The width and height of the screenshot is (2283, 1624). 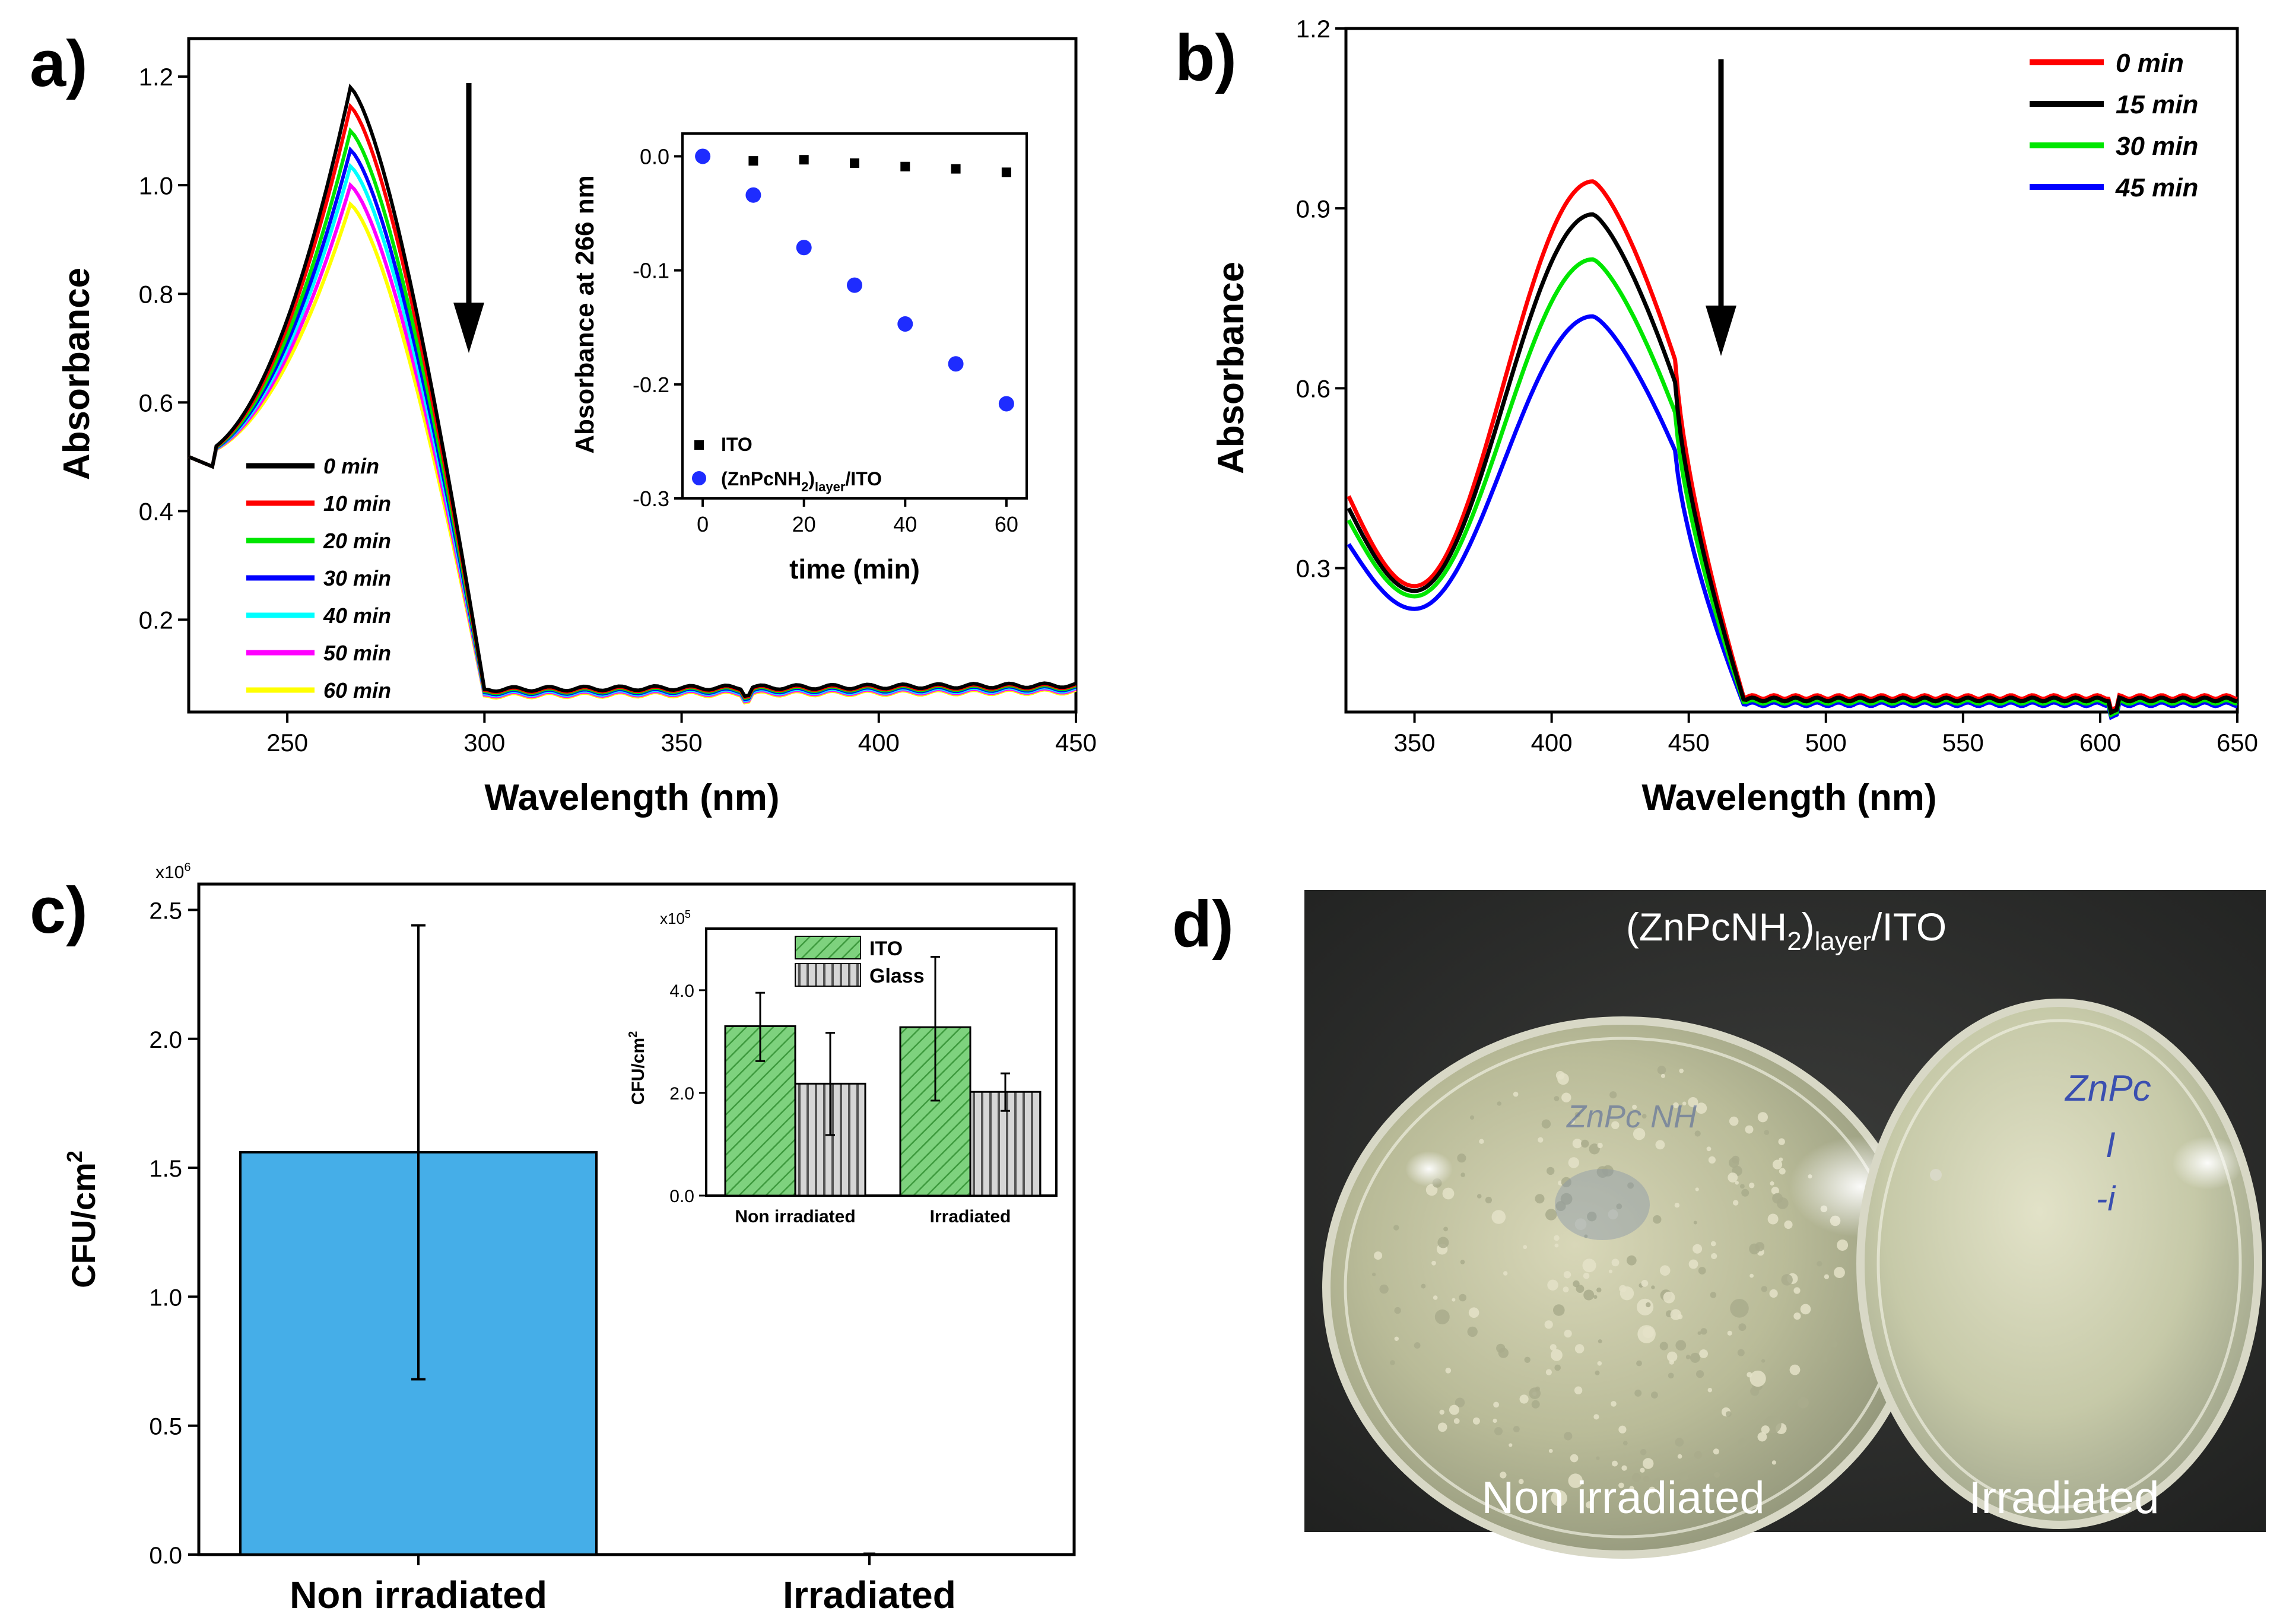 What do you see at coordinates (897, 976) in the screenshot?
I see `legend-label-glass-bar: Glass` at bounding box center [897, 976].